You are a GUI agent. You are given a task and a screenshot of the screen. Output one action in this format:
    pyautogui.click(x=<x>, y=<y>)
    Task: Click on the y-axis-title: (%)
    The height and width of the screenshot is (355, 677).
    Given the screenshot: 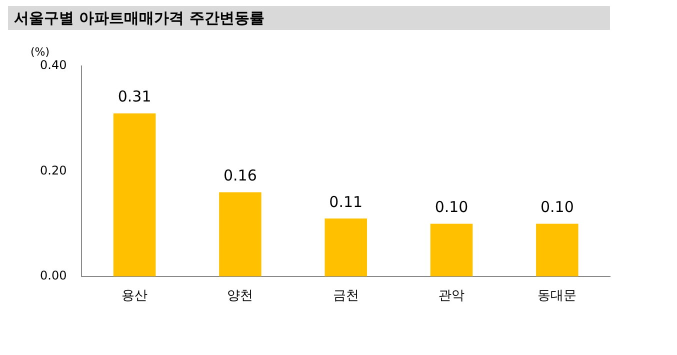 What is the action you would take?
    pyautogui.click(x=40, y=51)
    